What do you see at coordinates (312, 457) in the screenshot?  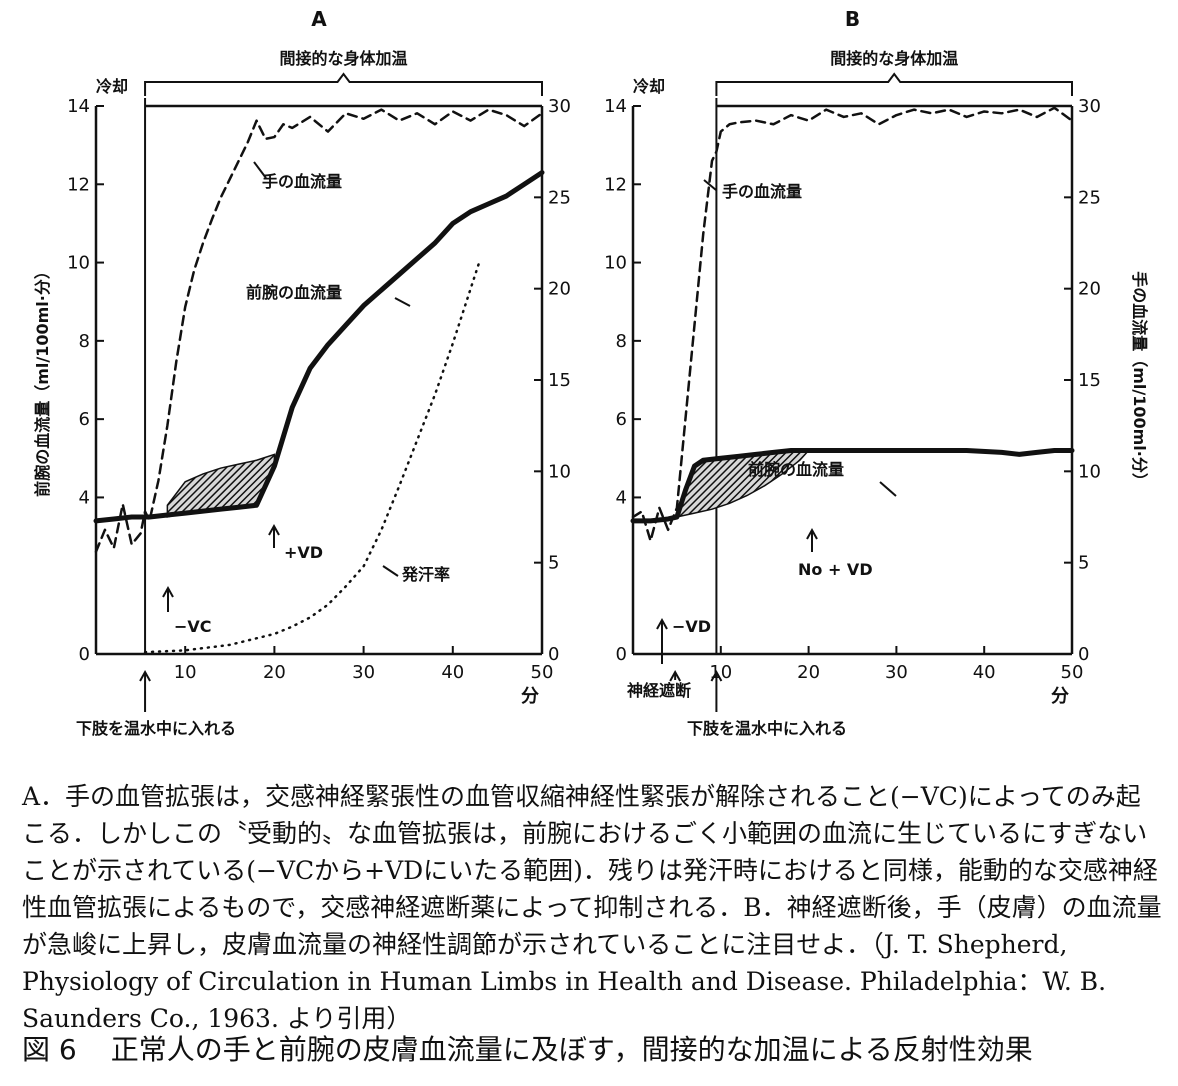 I see `sweat-rate-line` at bounding box center [312, 457].